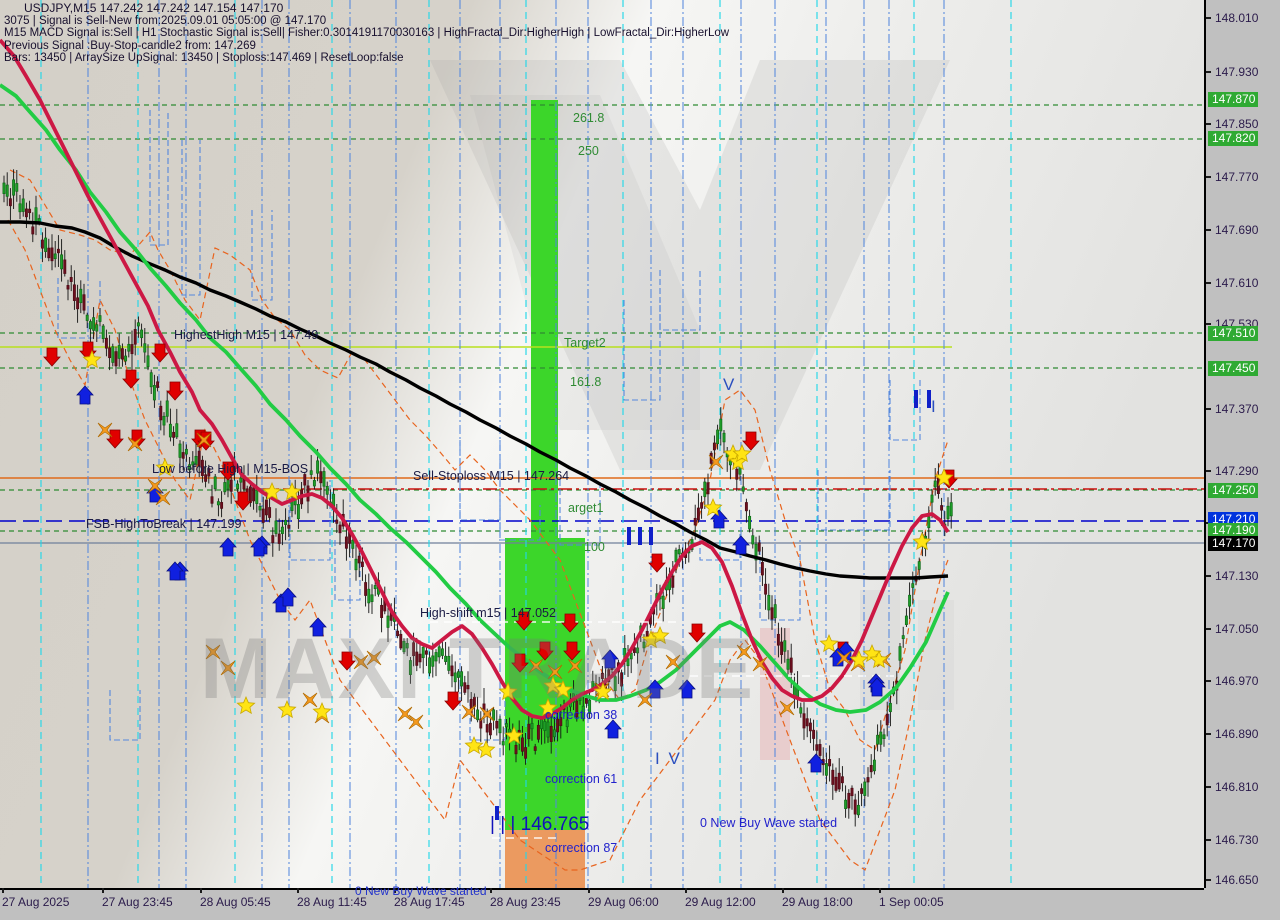 This screenshot has width=1280, height=920. Describe the element at coordinates (1233, 368) in the screenshot. I see `price-badge: 147.450` at that location.